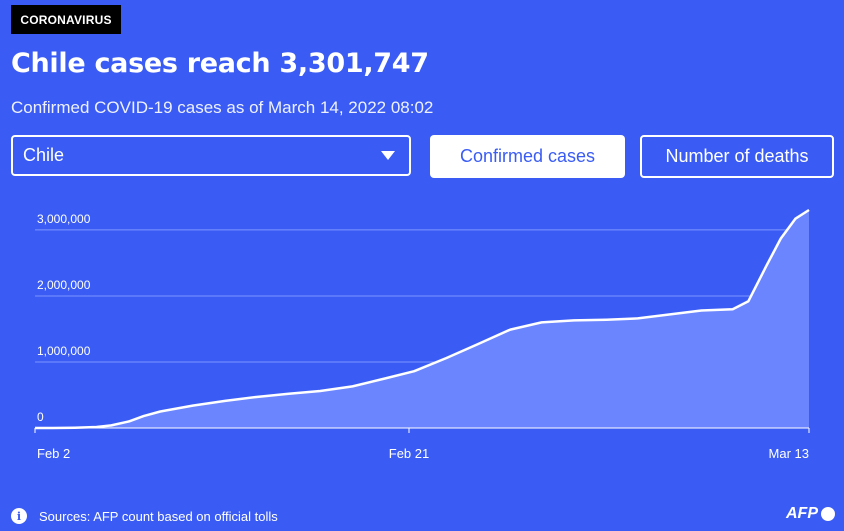 Image resolution: width=844 pixels, height=531 pixels. I want to click on country-select-value: Chile, so click(44, 155).